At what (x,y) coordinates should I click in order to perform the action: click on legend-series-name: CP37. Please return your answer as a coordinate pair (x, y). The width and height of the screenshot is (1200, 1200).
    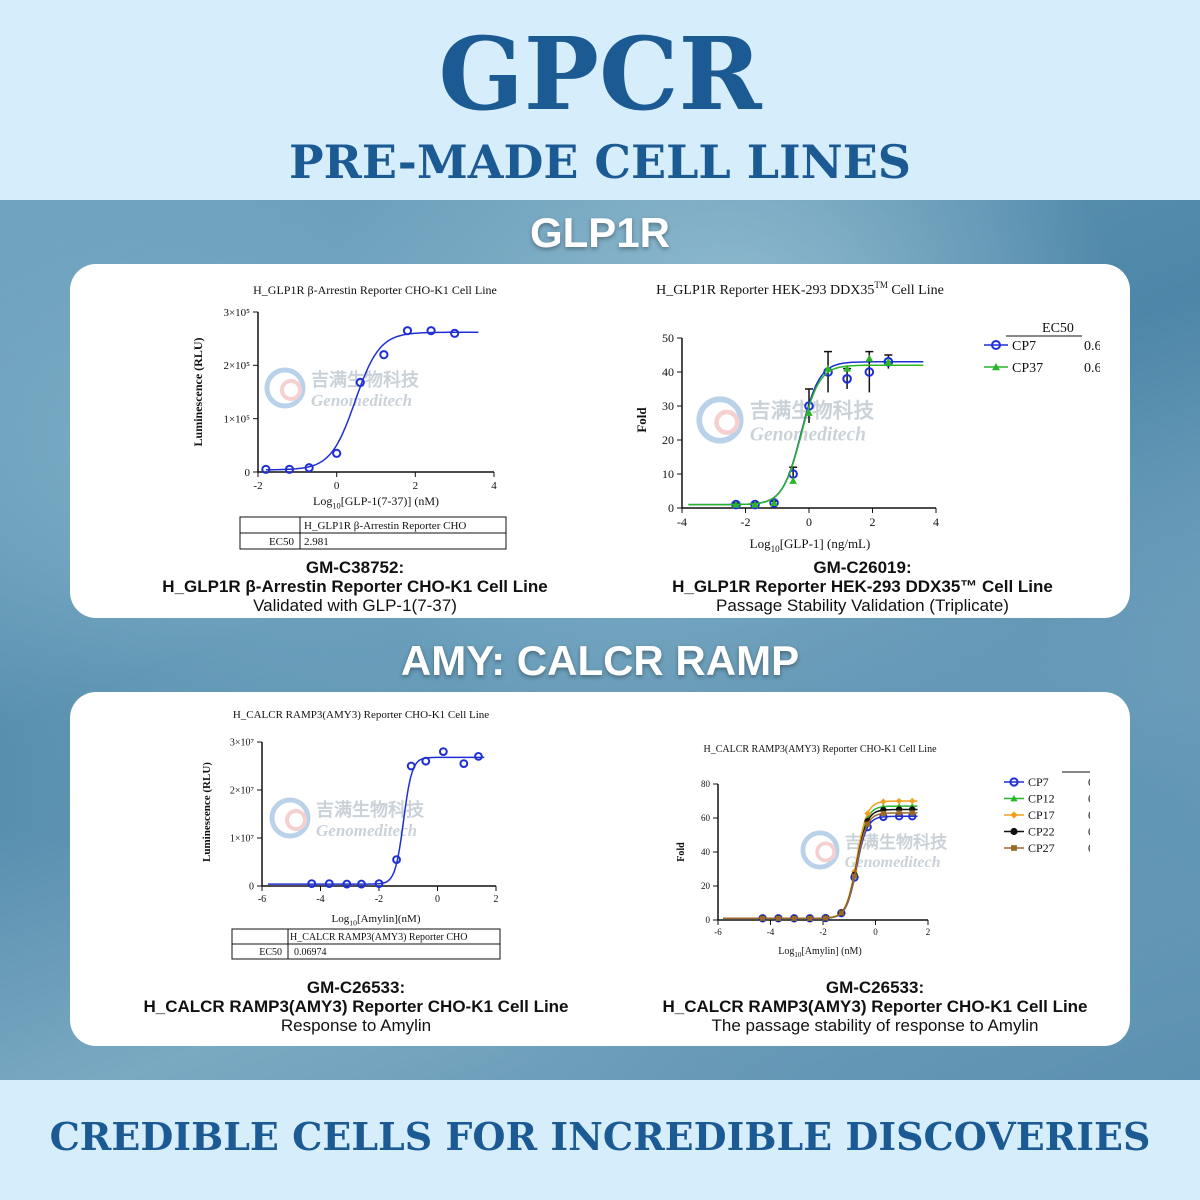
    Looking at the image, I should click on (1027, 368).